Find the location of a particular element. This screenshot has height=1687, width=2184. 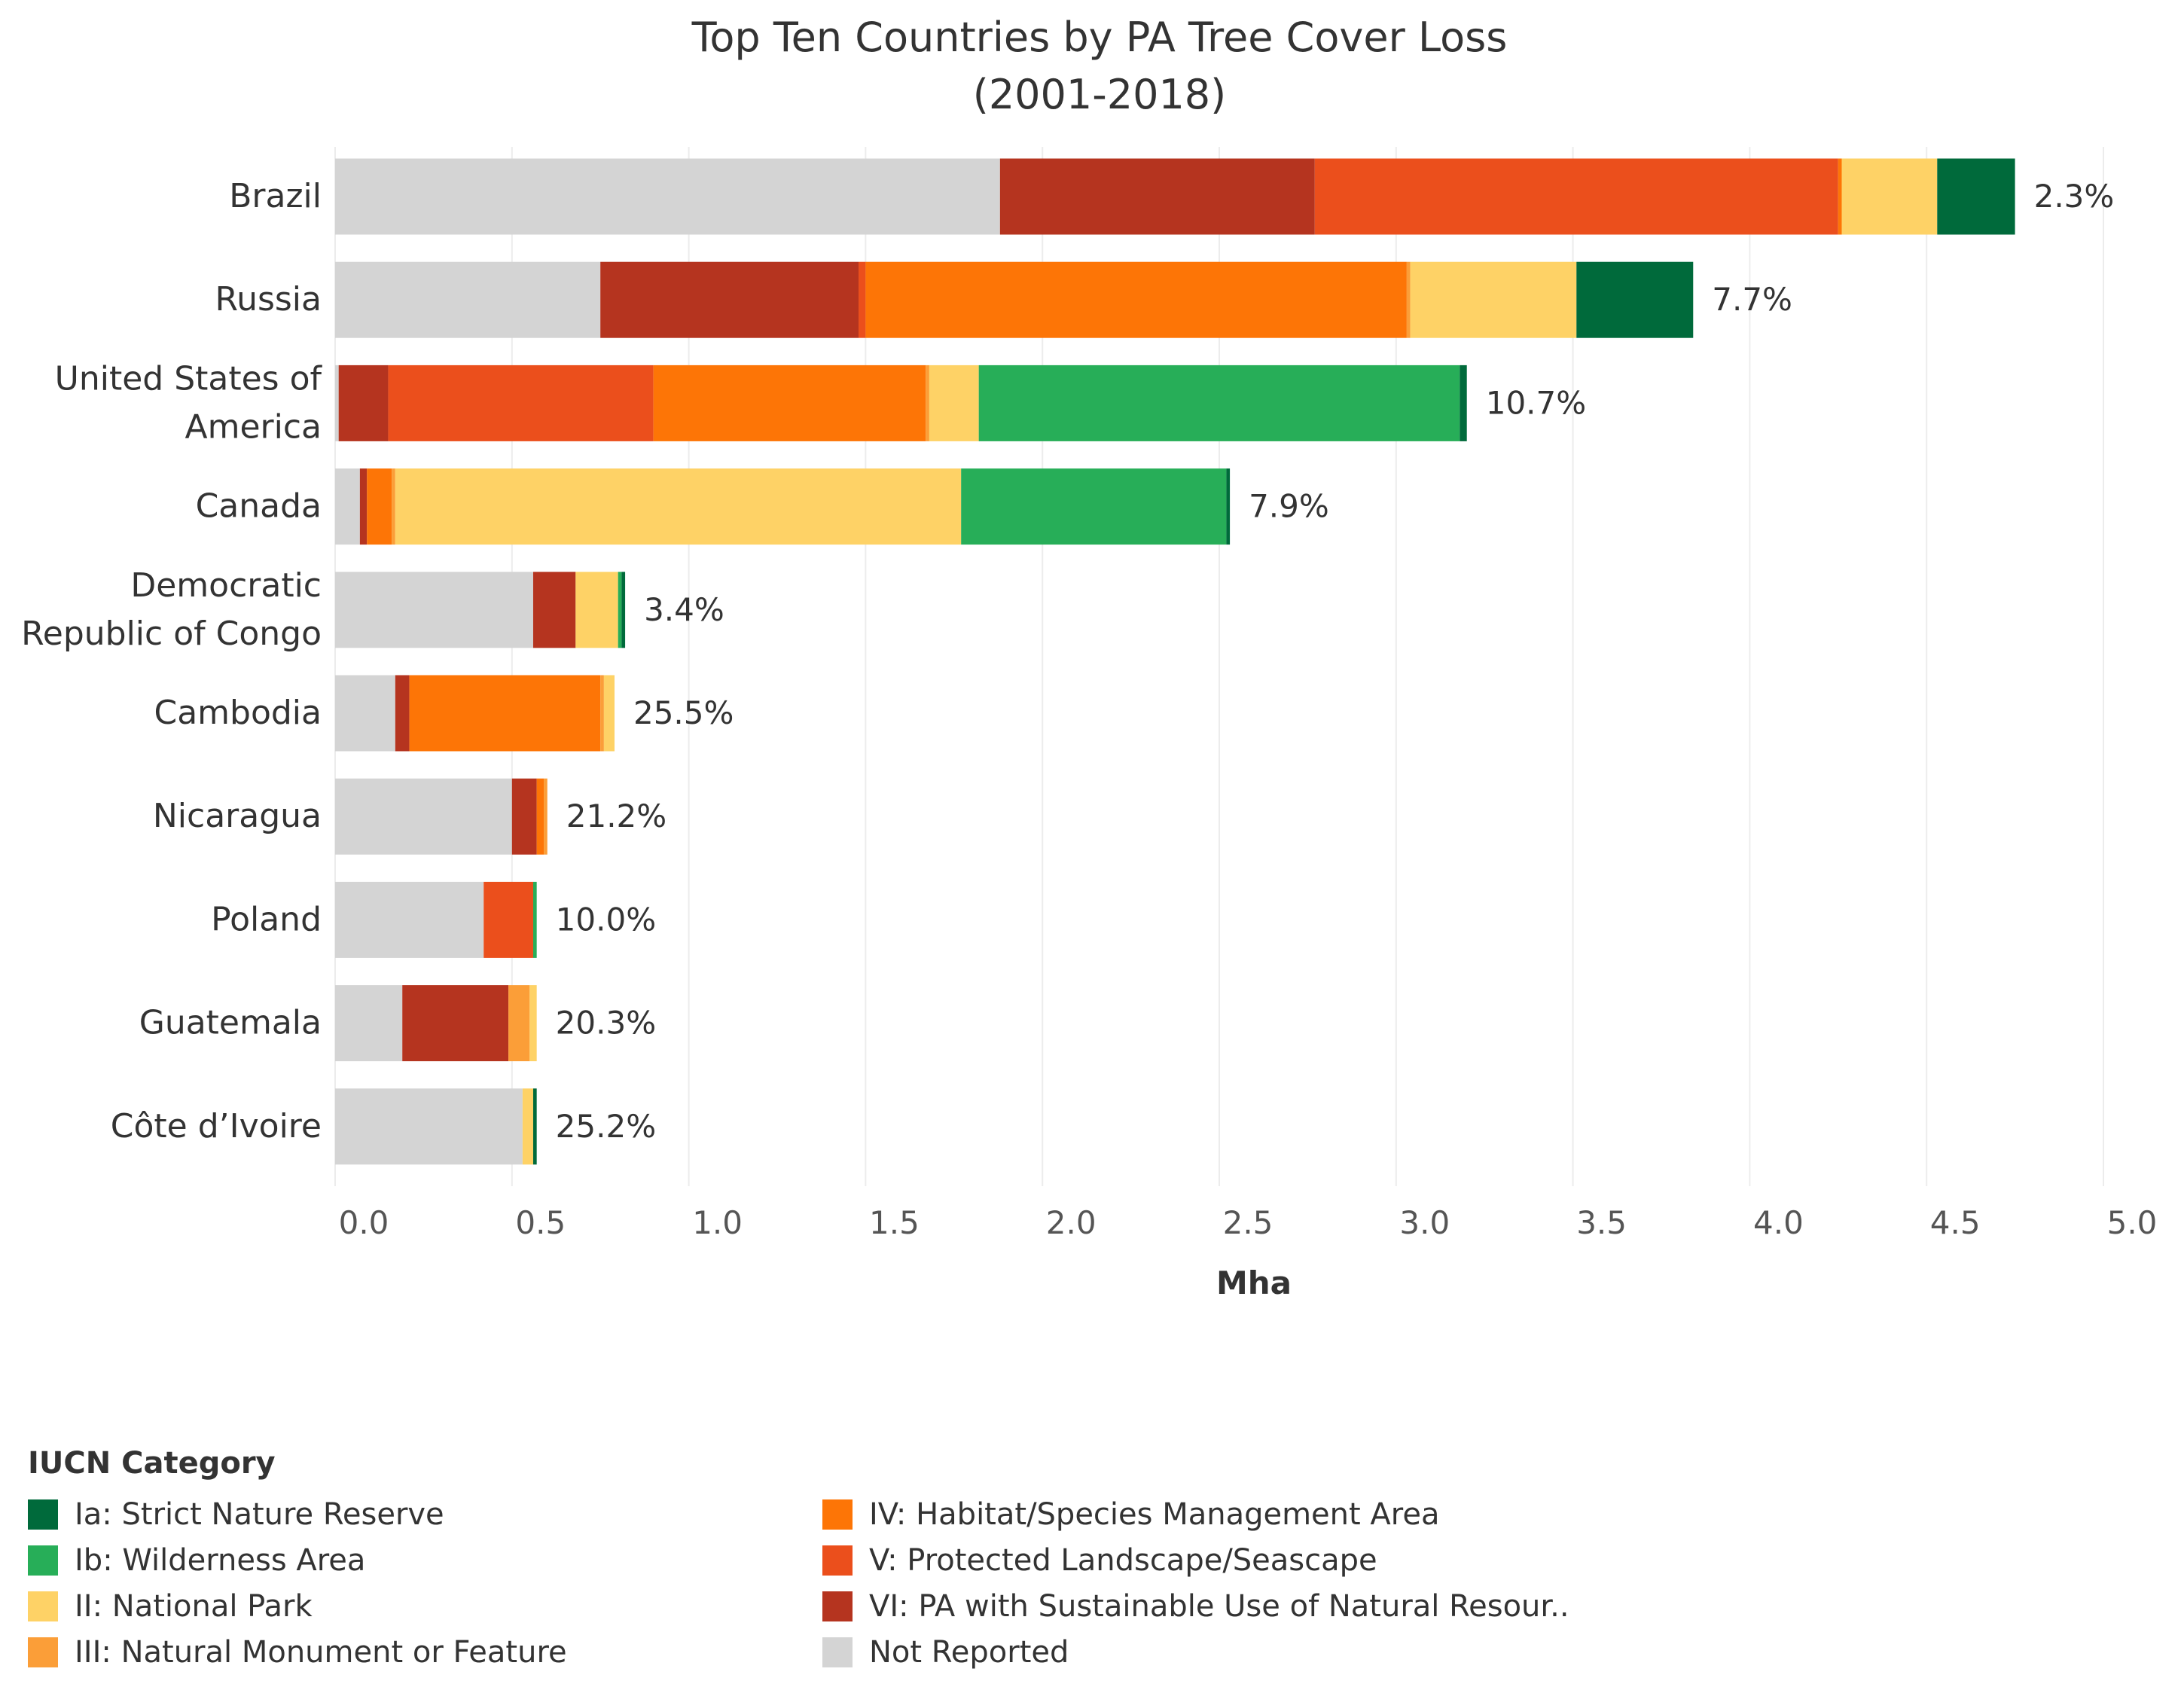

bar-data-label: 3.4% is located at coordinates (684, 609).